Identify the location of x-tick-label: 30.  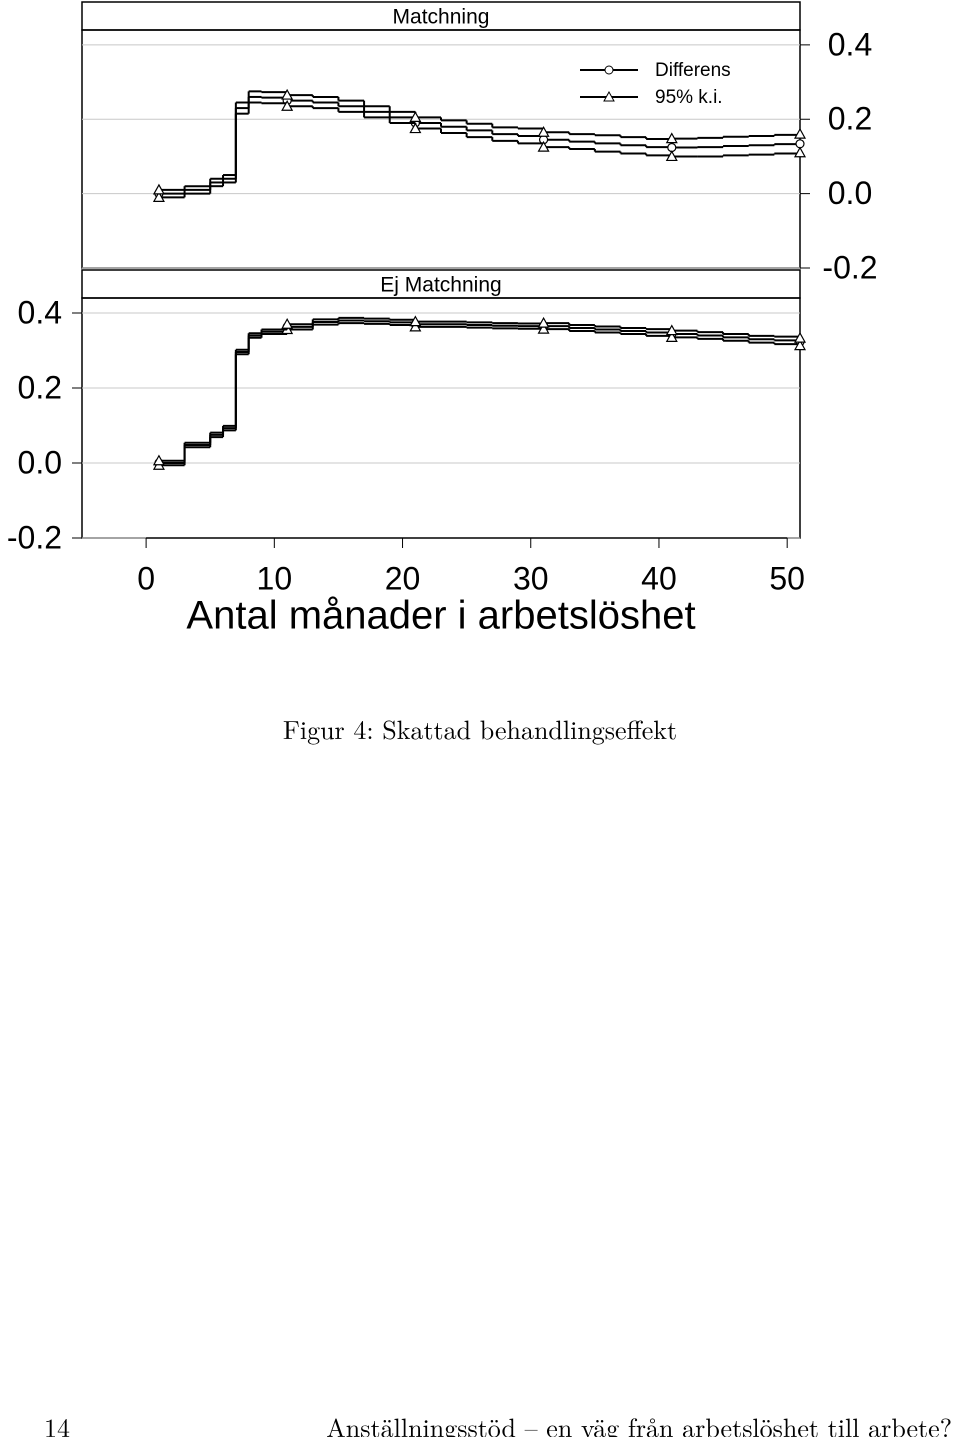
(531, 578).